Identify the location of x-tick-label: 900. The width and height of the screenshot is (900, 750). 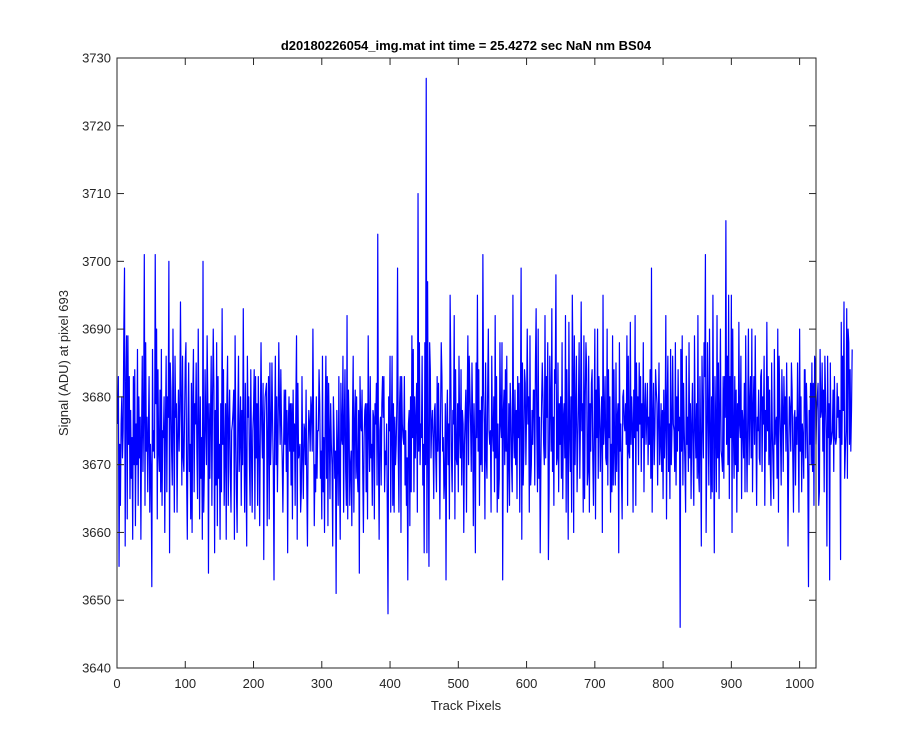
(732, 683).